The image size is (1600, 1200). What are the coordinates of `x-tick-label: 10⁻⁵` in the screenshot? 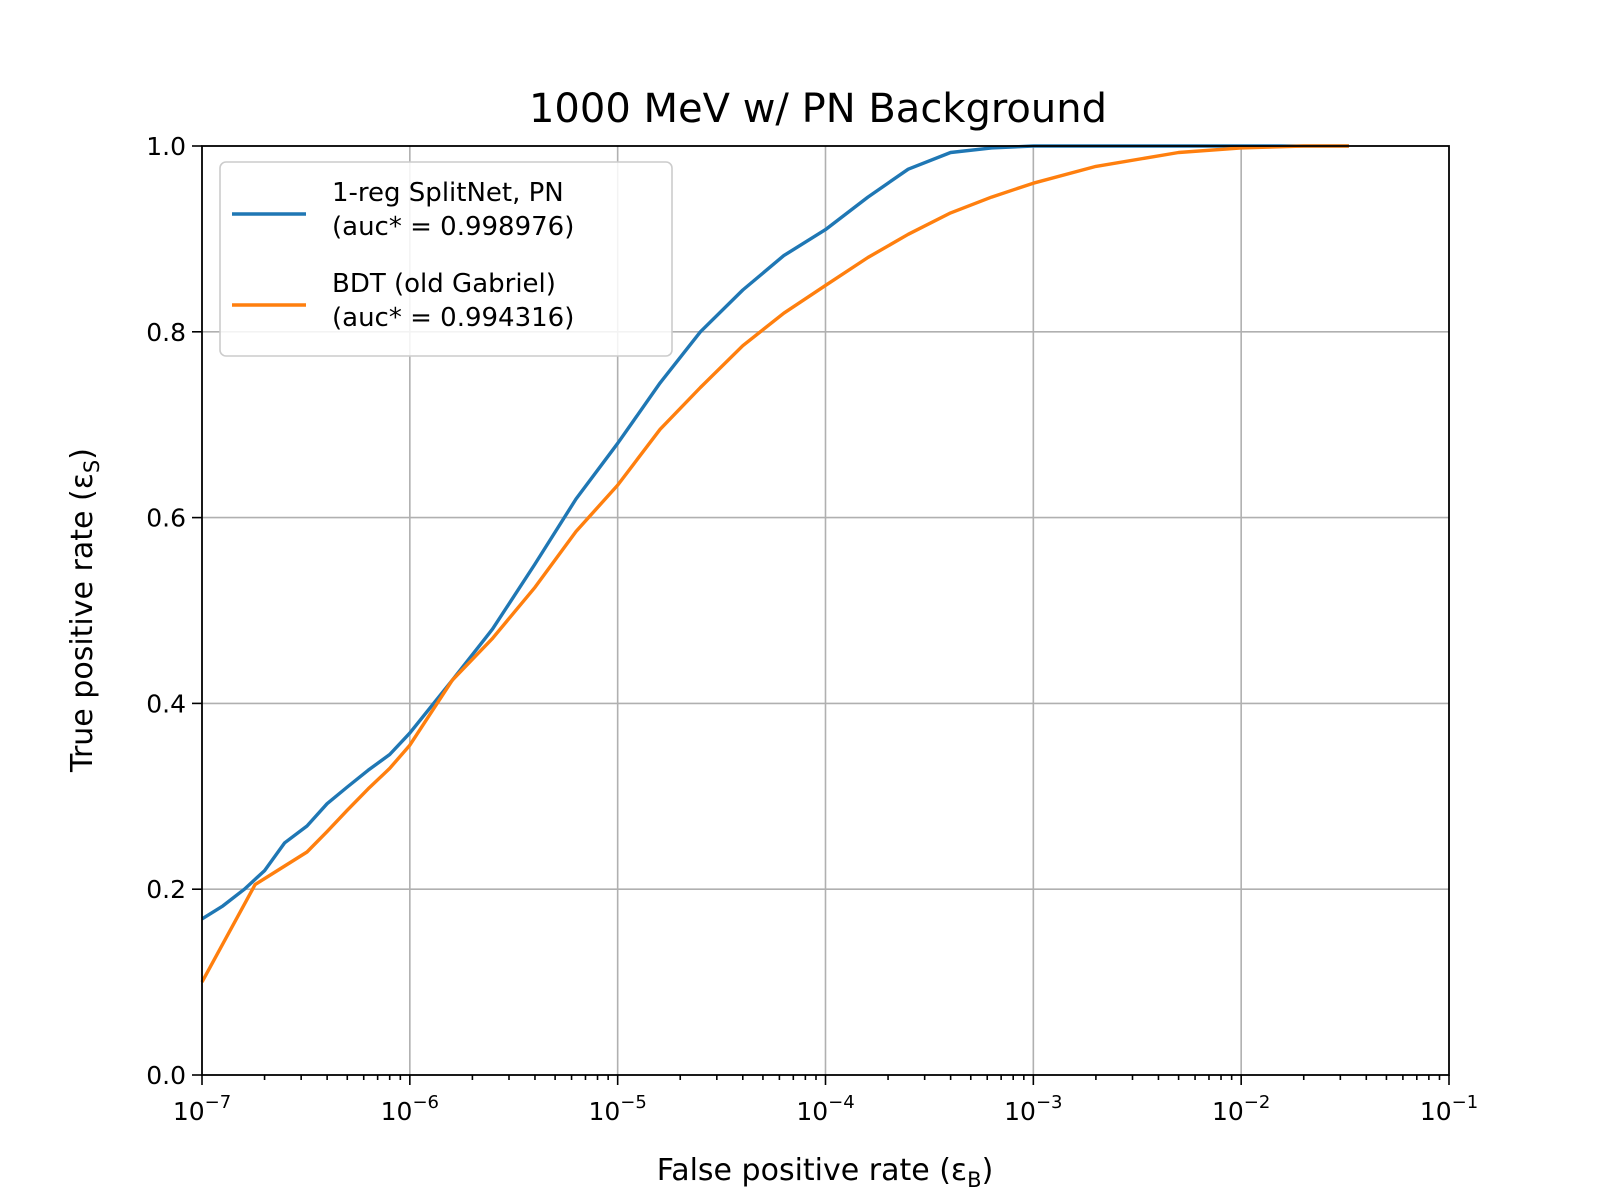 It's located at (617, 1109).